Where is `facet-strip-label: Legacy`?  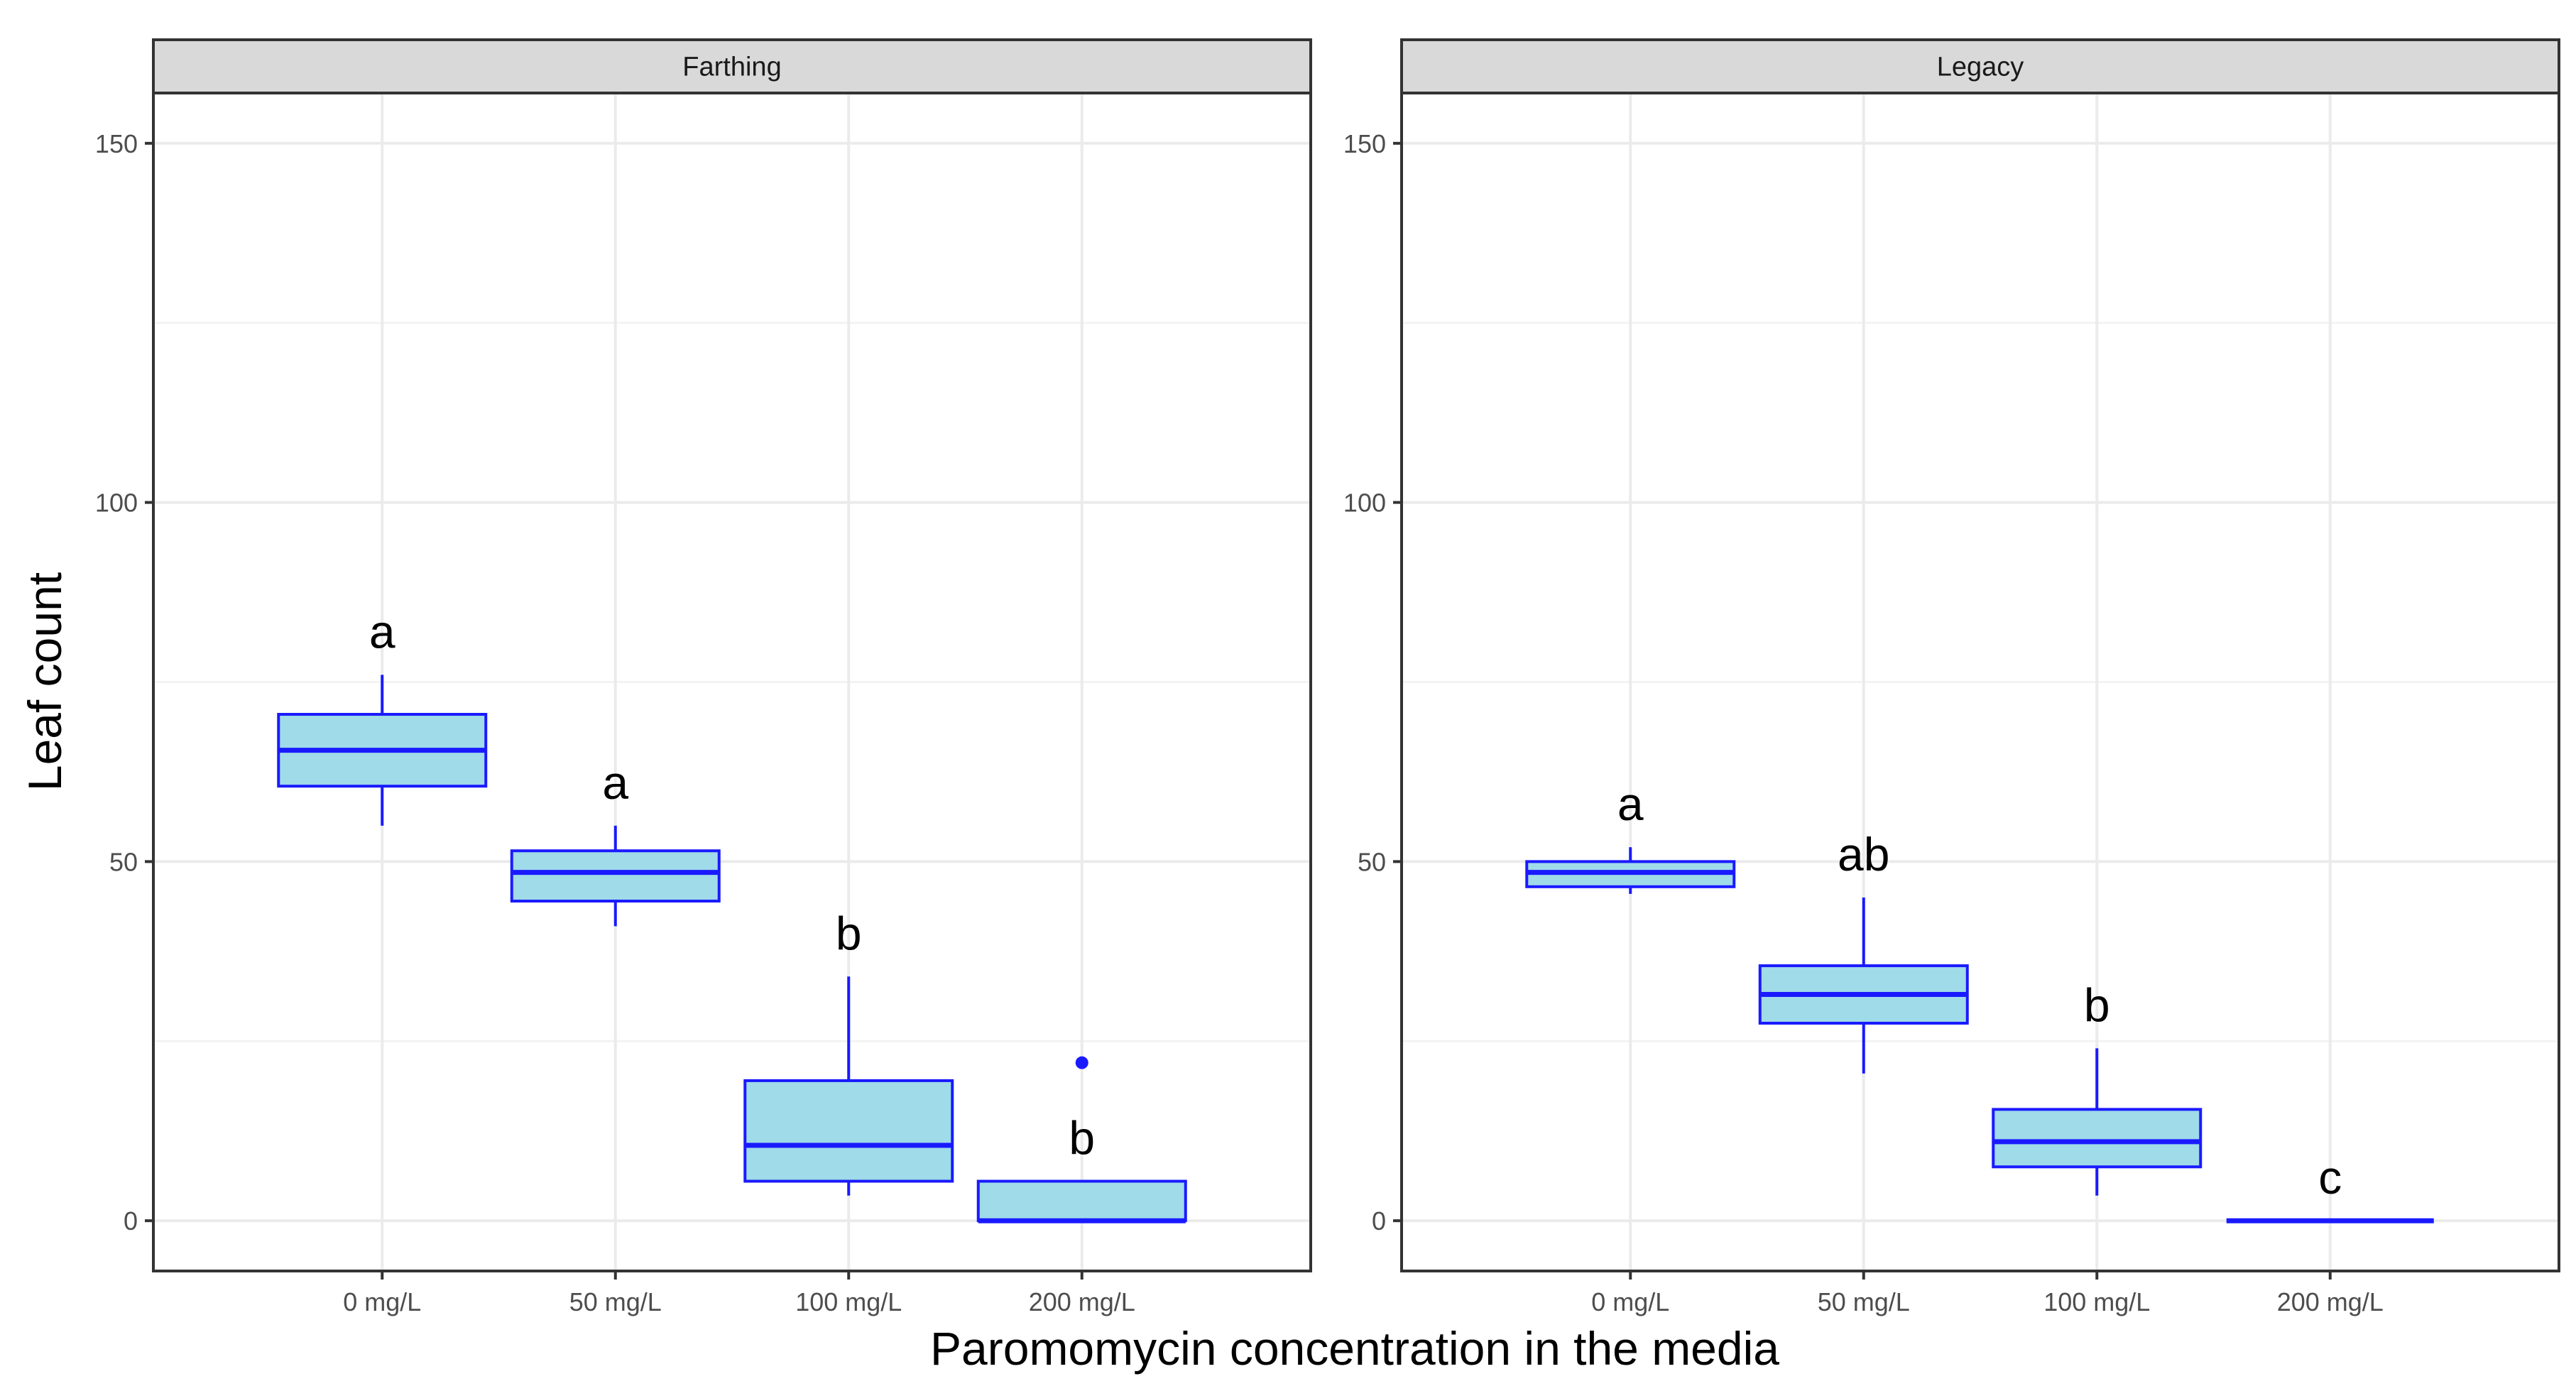 facet-strip-label: Legacy is located at coordinates (1980, 67).